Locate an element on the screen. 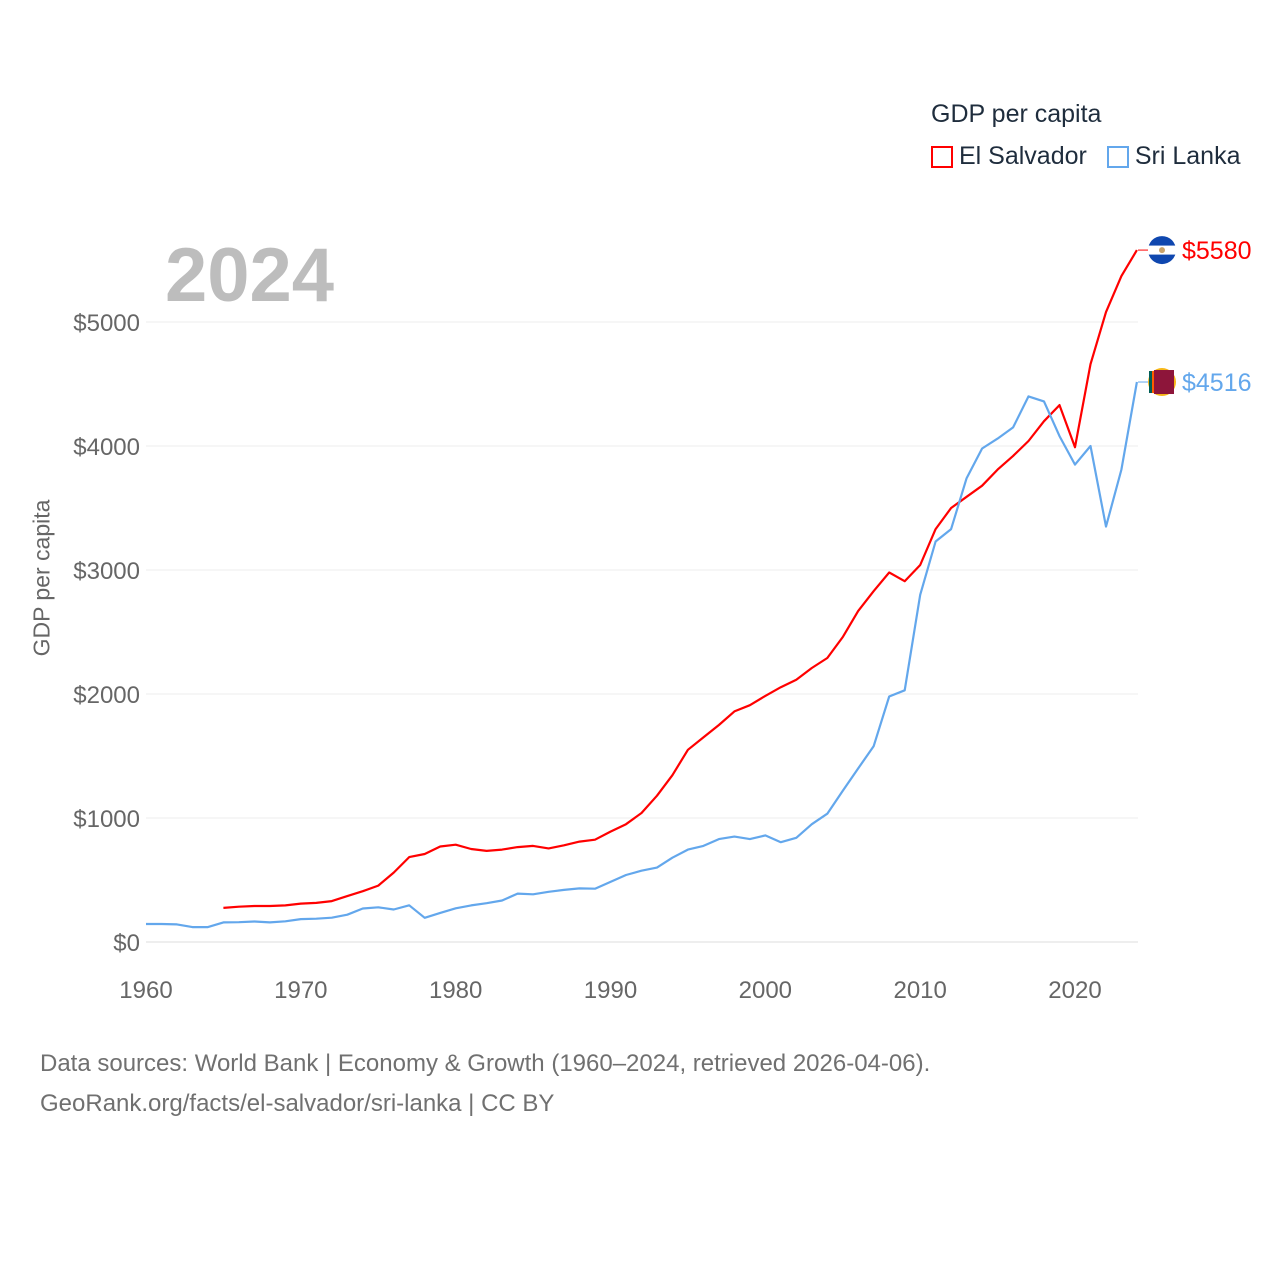  legend-item-el-salvador: El Salvador is located at coordinates (1009, 156).